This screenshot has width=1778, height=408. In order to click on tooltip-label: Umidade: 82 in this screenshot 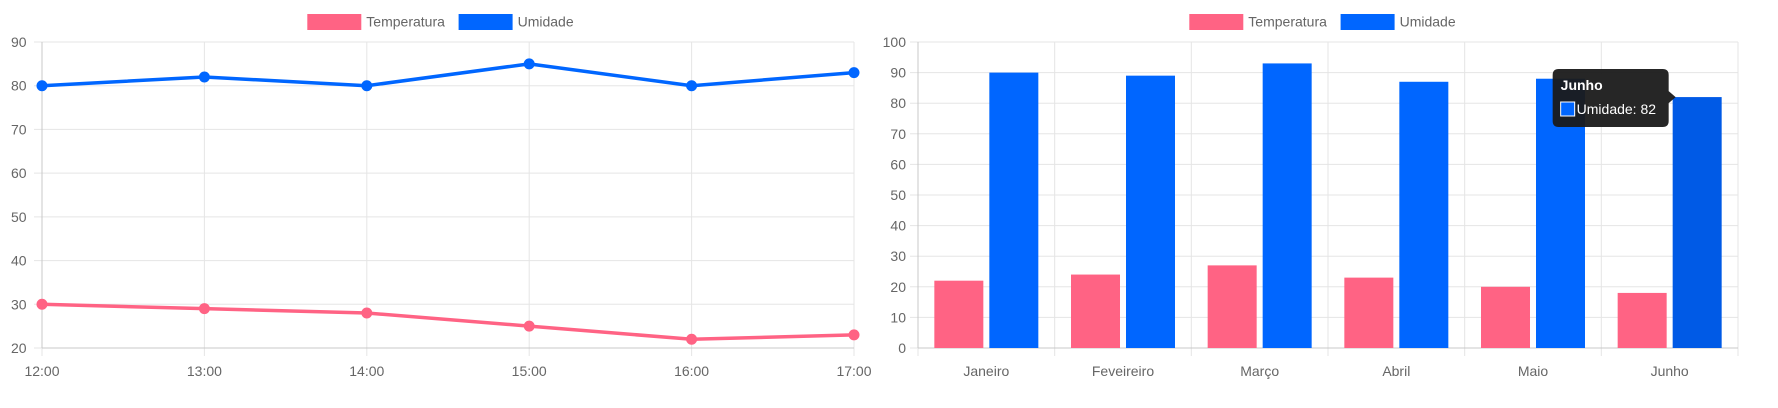, I will do `click(1617, 109)`.